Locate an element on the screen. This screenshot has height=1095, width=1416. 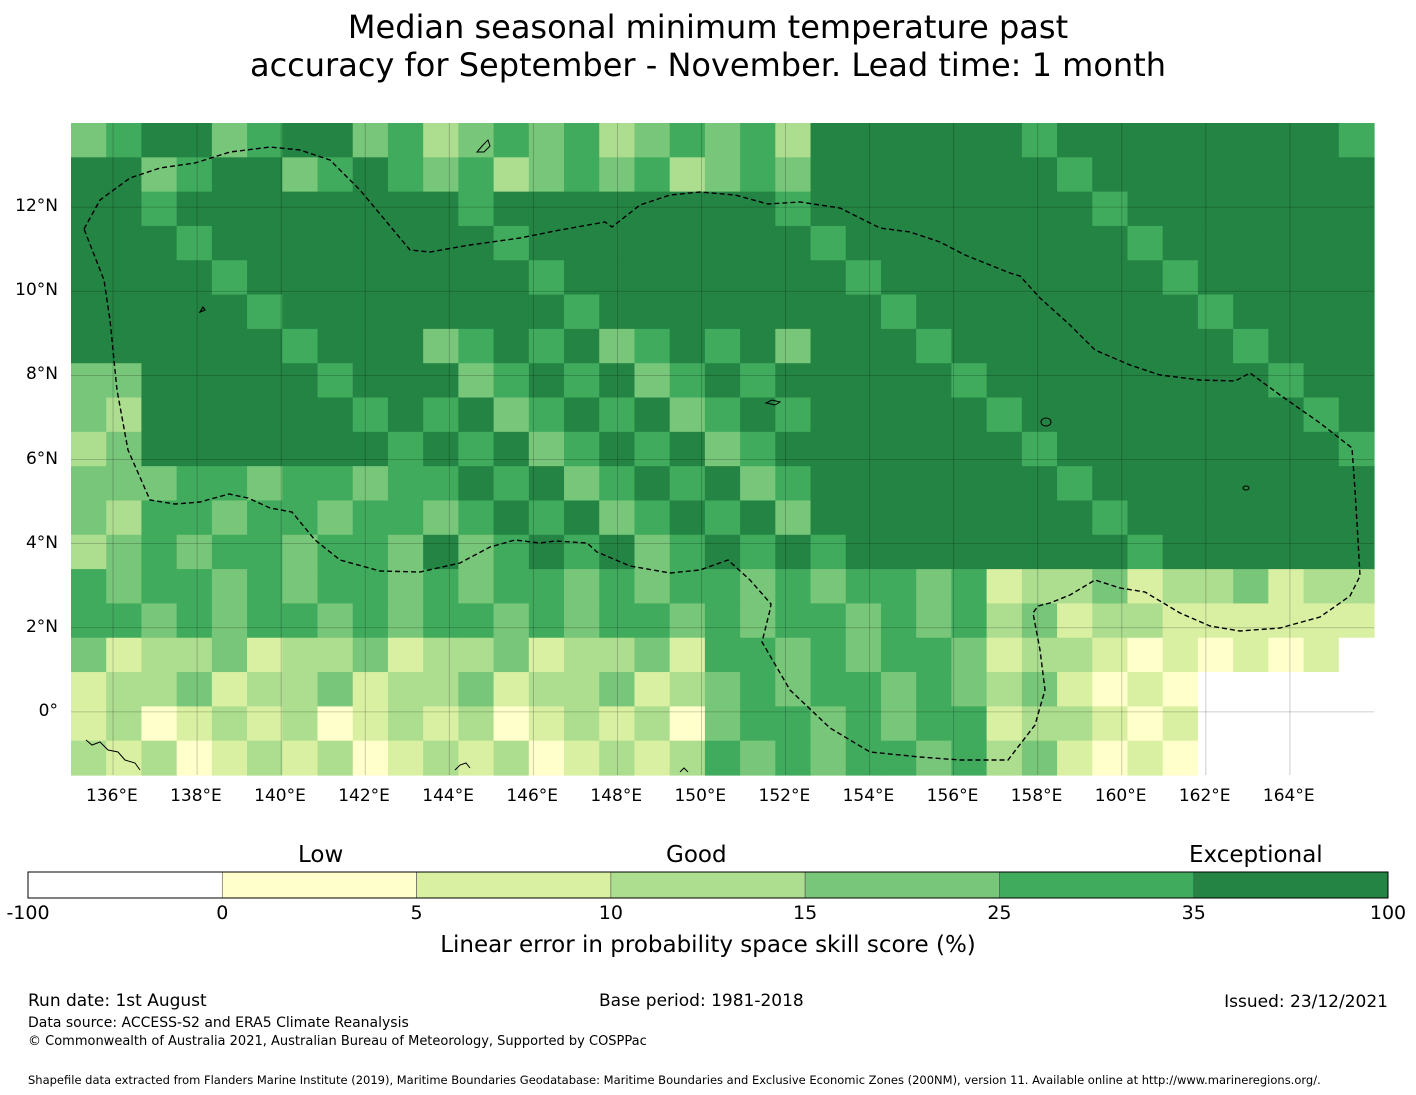
colorbar-outline is located at coordinates (708, 885).